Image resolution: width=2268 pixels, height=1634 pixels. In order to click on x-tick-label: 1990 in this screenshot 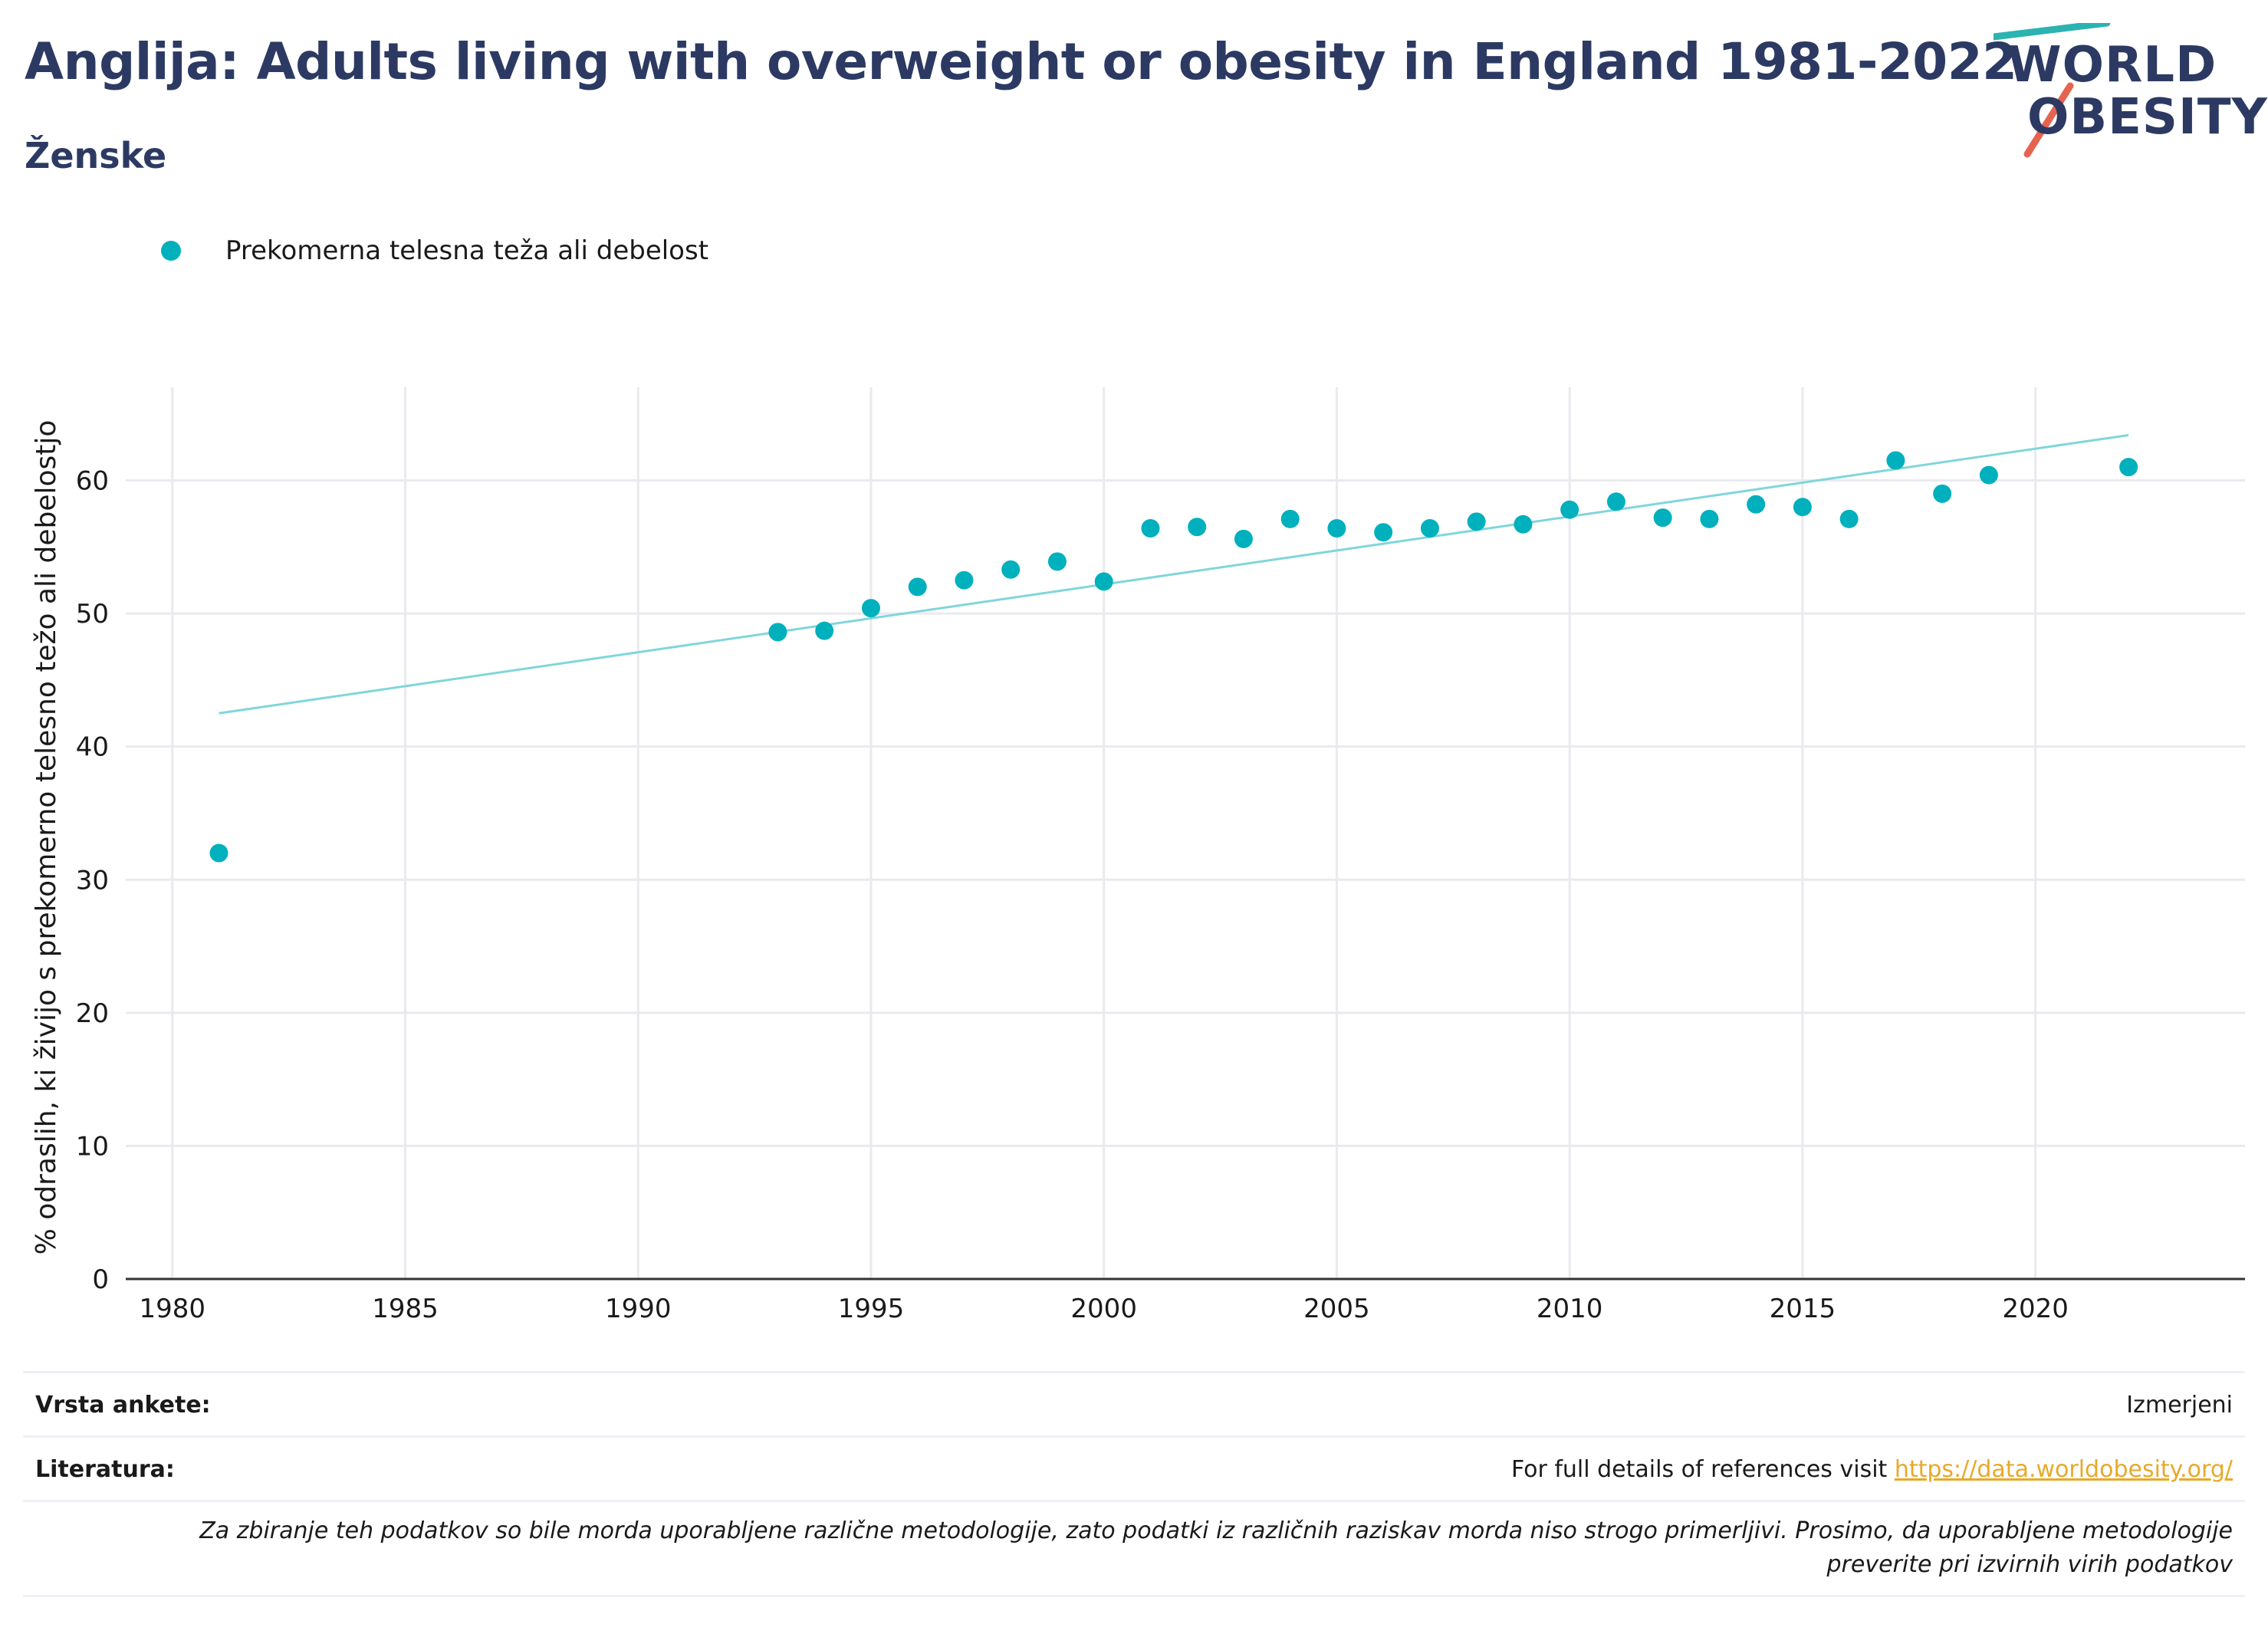, I will do `click(638, 1309)`.